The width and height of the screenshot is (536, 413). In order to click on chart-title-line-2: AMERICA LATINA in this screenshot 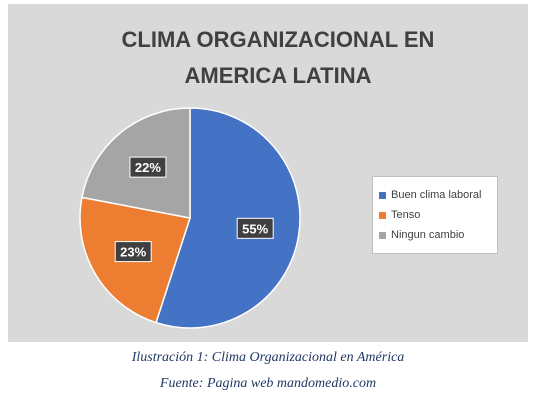, I will do `click(278, 75)`.